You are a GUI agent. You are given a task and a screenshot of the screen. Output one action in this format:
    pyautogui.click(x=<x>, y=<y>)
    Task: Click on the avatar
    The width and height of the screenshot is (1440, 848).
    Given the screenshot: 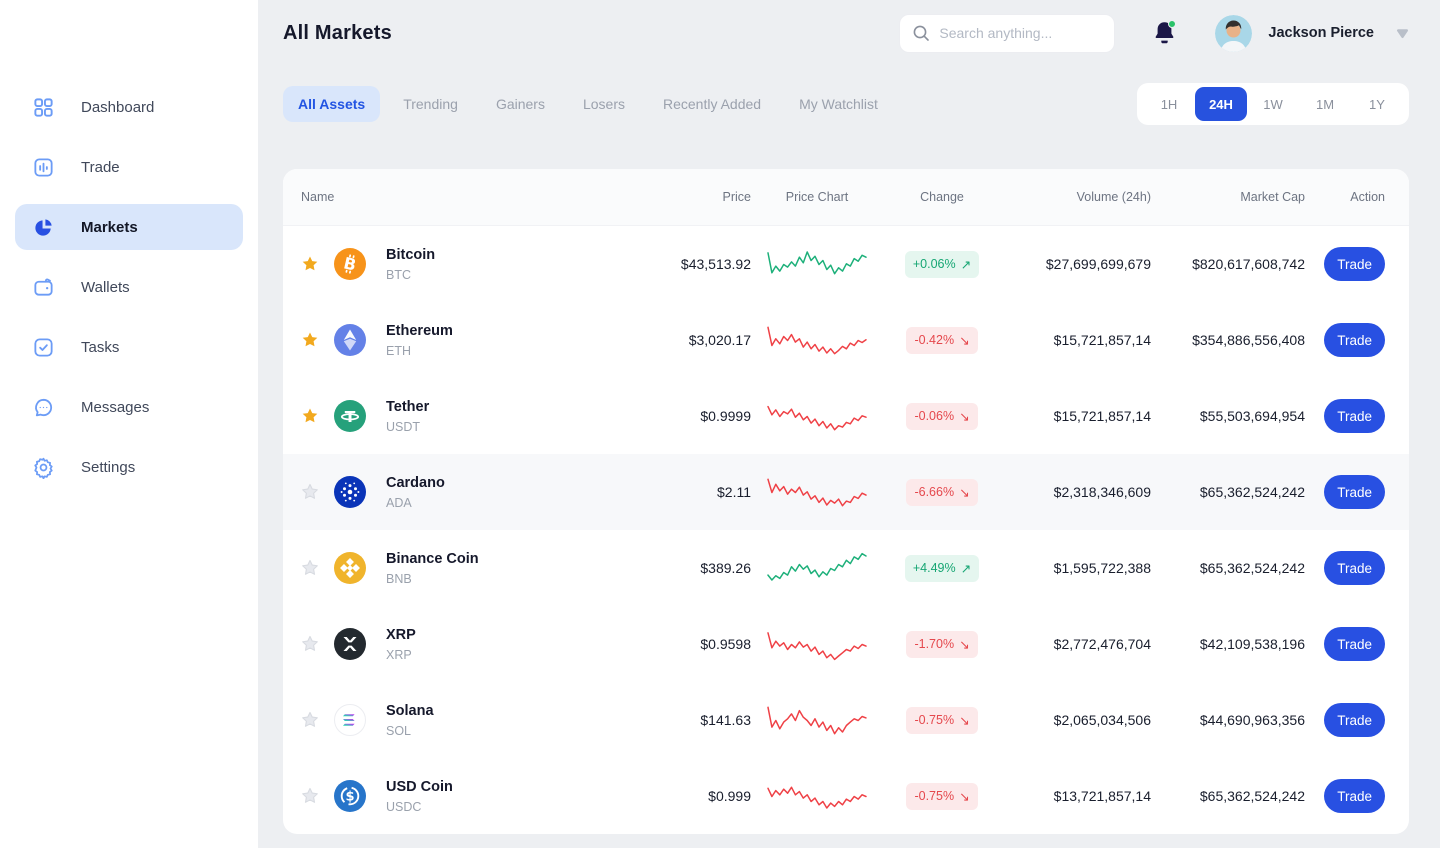 What is the action you would take?
    pyautogui.click(x=1234, y=33)
    